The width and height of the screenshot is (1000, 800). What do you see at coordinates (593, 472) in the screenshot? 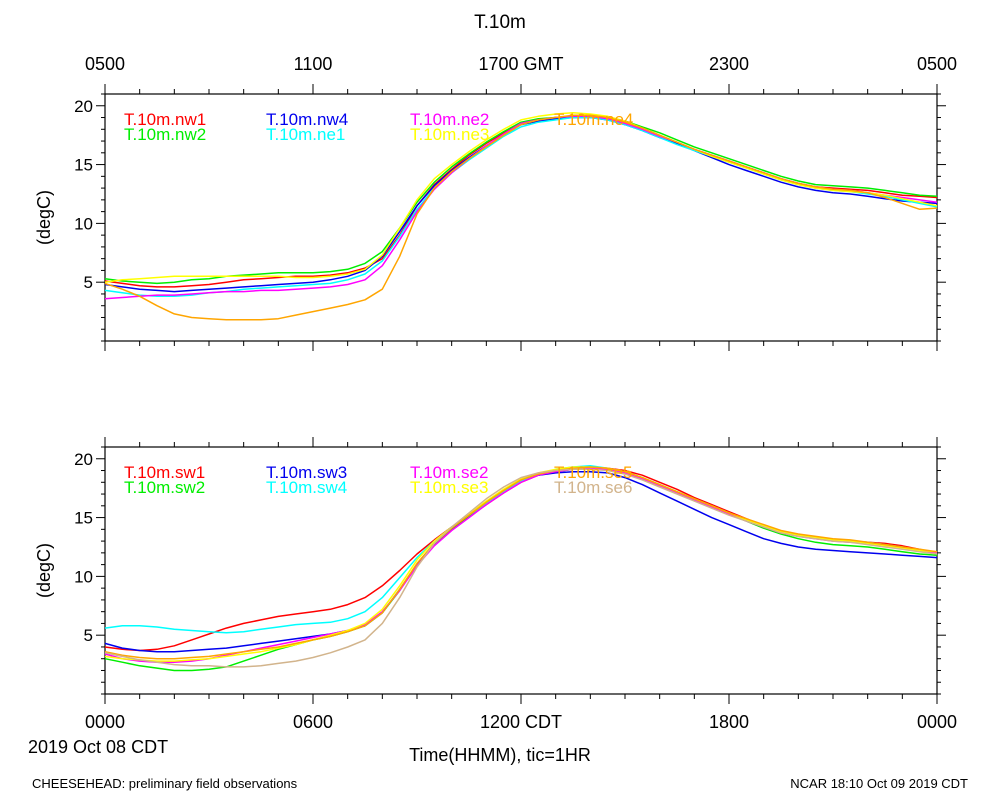
I see `bottom-legend-T-10m-se5: T.10m.se5` at bounding box center [593, 472].